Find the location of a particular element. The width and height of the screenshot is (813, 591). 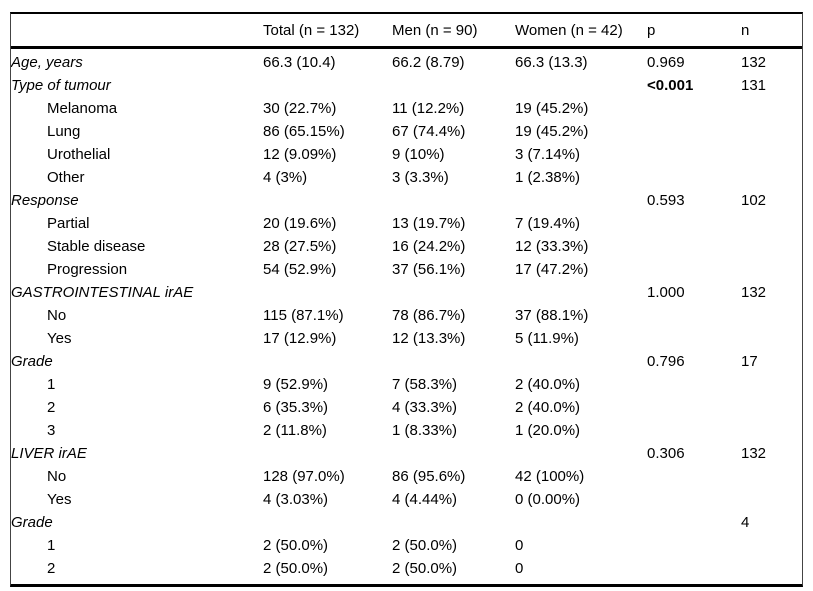

total-cell: 2 (11.8%) is located at coordinates (295, 430).